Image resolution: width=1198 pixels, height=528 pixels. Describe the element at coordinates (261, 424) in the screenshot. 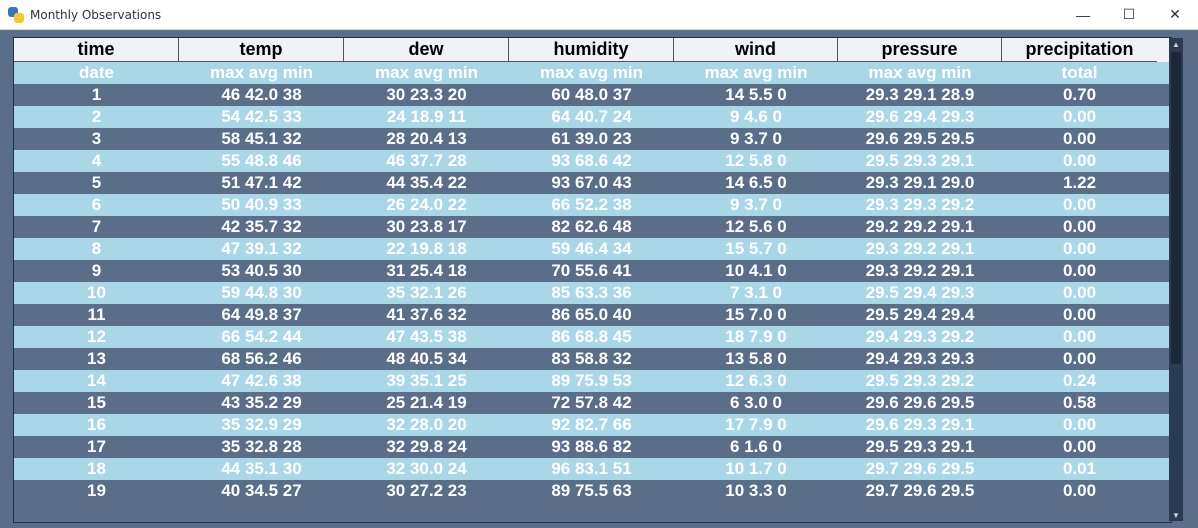

I see `table-cell: 35 32.9 29` at that location.